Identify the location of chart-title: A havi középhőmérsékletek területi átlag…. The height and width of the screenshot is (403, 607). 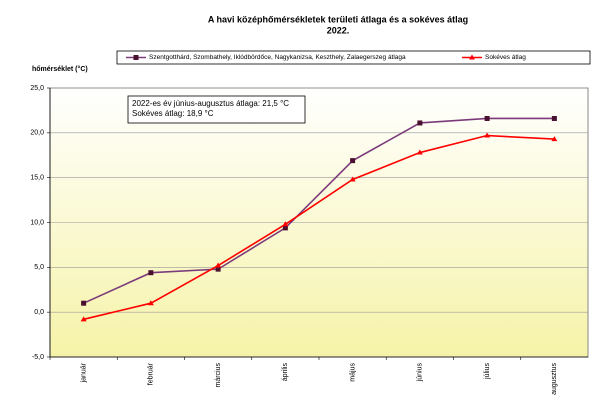
(338, 19).